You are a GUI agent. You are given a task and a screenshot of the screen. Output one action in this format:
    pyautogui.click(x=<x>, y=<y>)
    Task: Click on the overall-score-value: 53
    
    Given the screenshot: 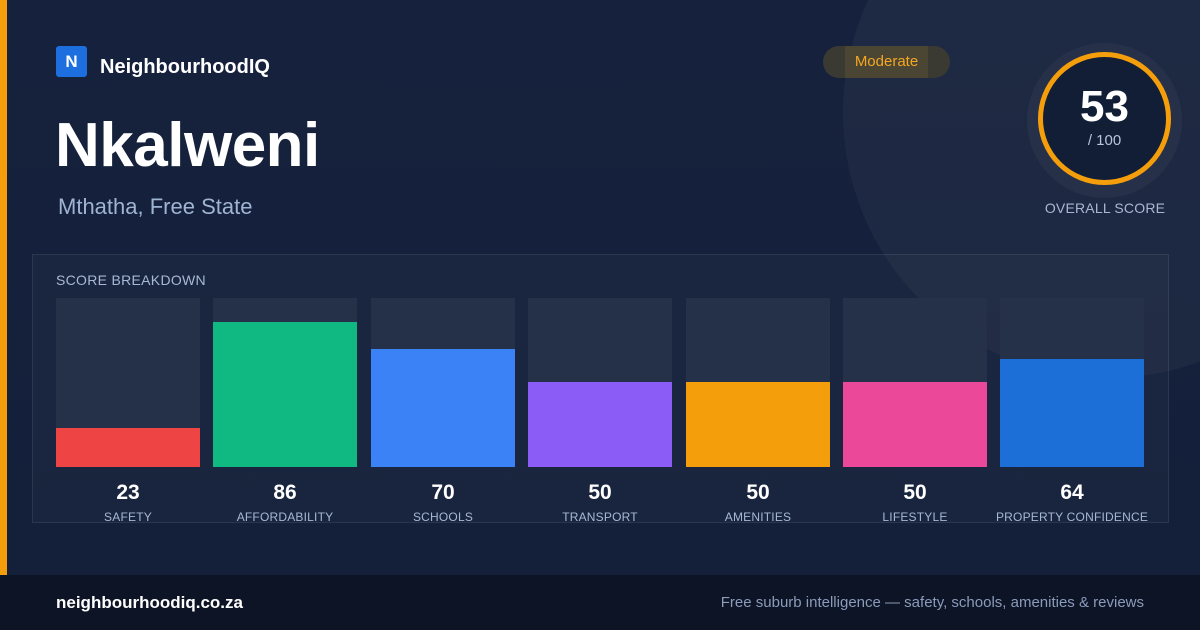 What is the action you would take?
    pyautogui.click(x=1104, y=106)
    